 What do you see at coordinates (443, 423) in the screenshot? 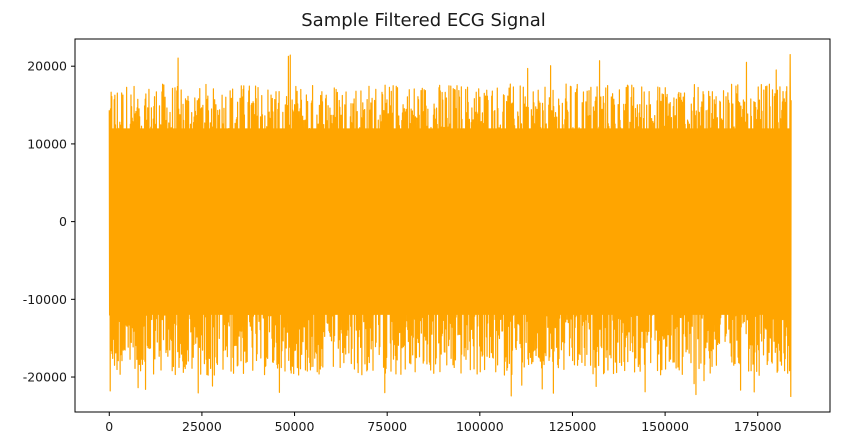
I see `x-axis: 0 25000 50000 75000 100000 125000 150000 175000` at bounding box center [443, 423].